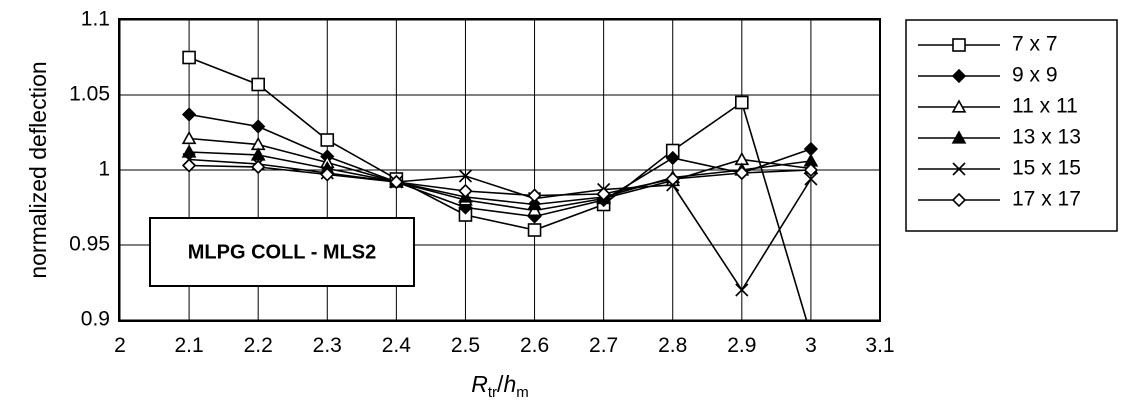  What do you see at coordinates (999, 137) in the screenshot?
I see `legend-entry: 13 x 13` at bounding box center [999, 137].